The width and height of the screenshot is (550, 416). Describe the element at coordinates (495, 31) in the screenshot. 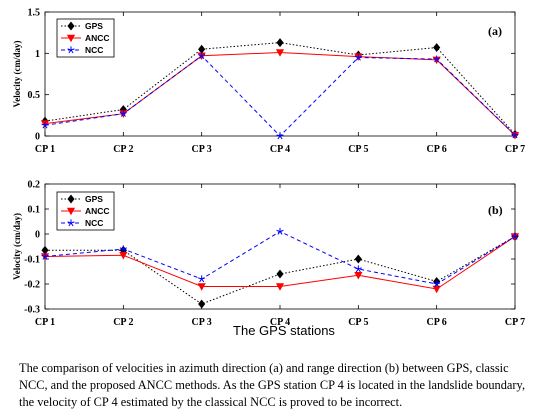

I see `panel-label: (a)` at that location.